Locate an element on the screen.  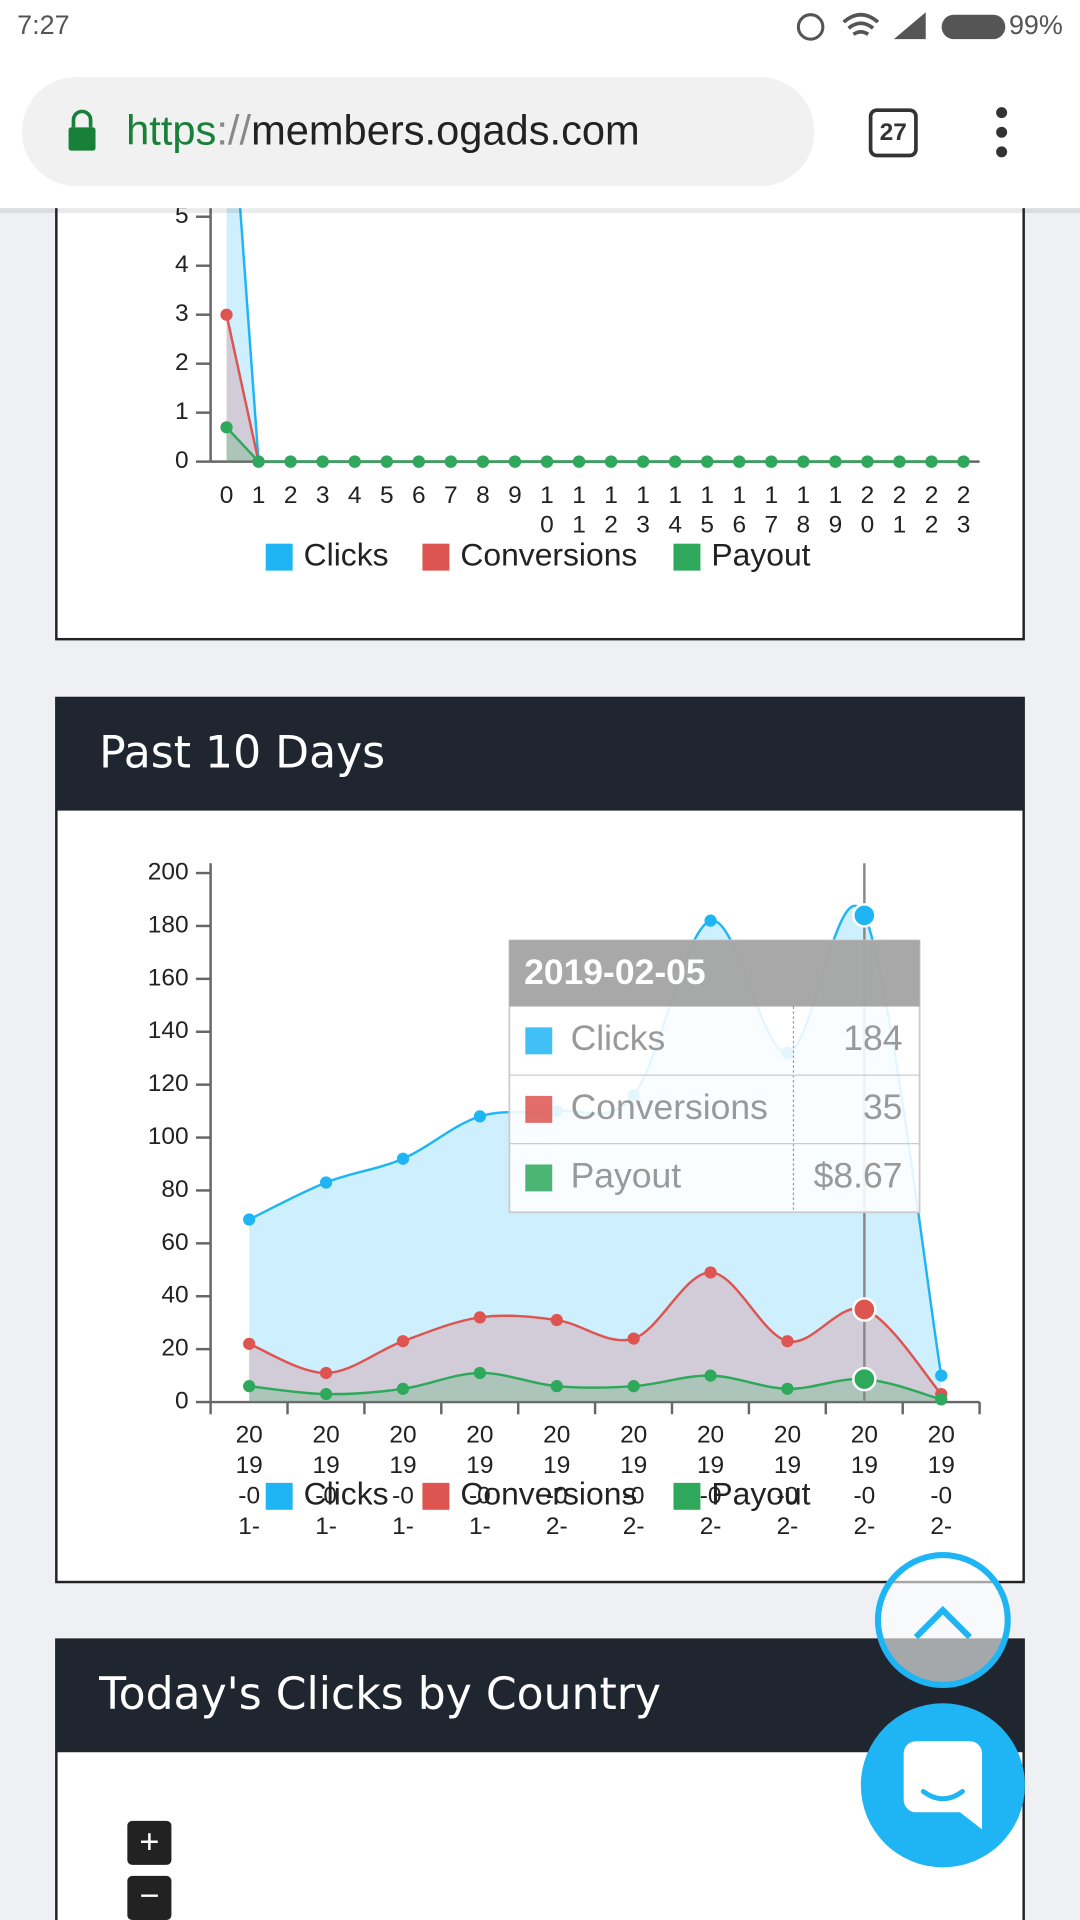
url-field is located at coordinates (418, 132).